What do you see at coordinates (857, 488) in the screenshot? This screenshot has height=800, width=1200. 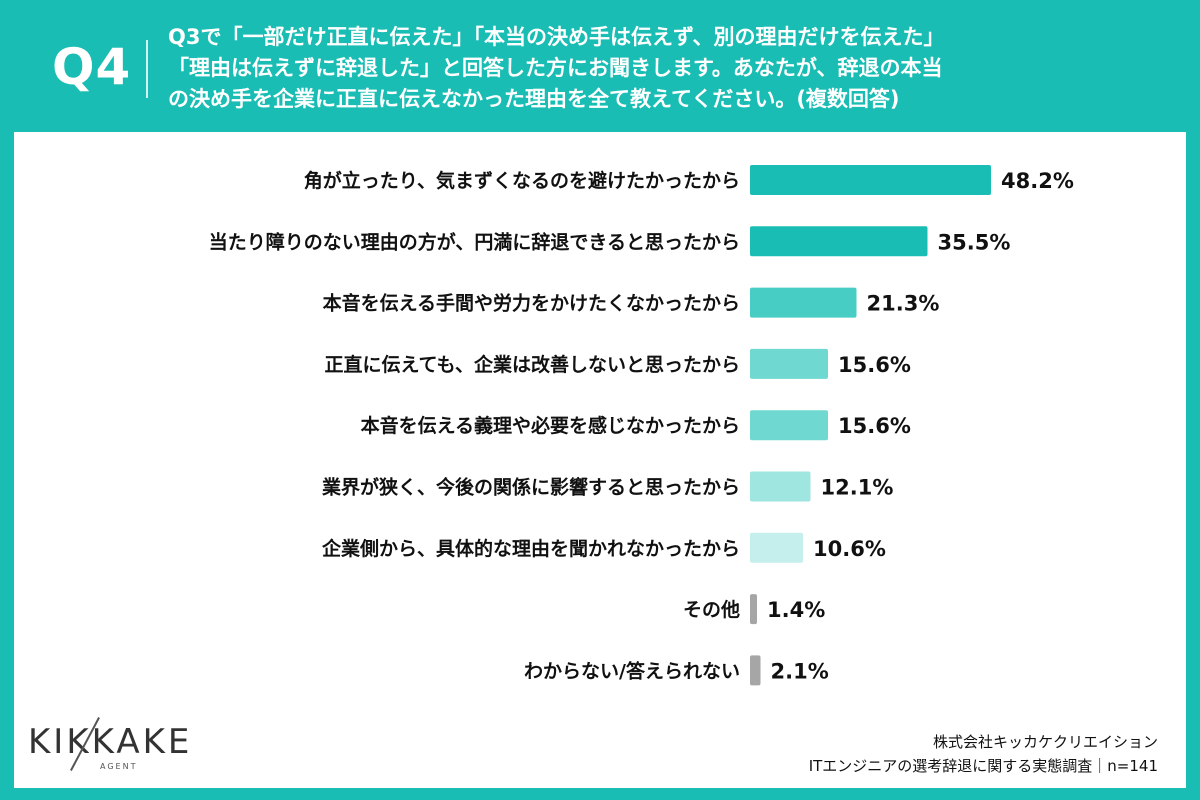 I see `value-label: 12.1%` at bounding box center [857, 488].